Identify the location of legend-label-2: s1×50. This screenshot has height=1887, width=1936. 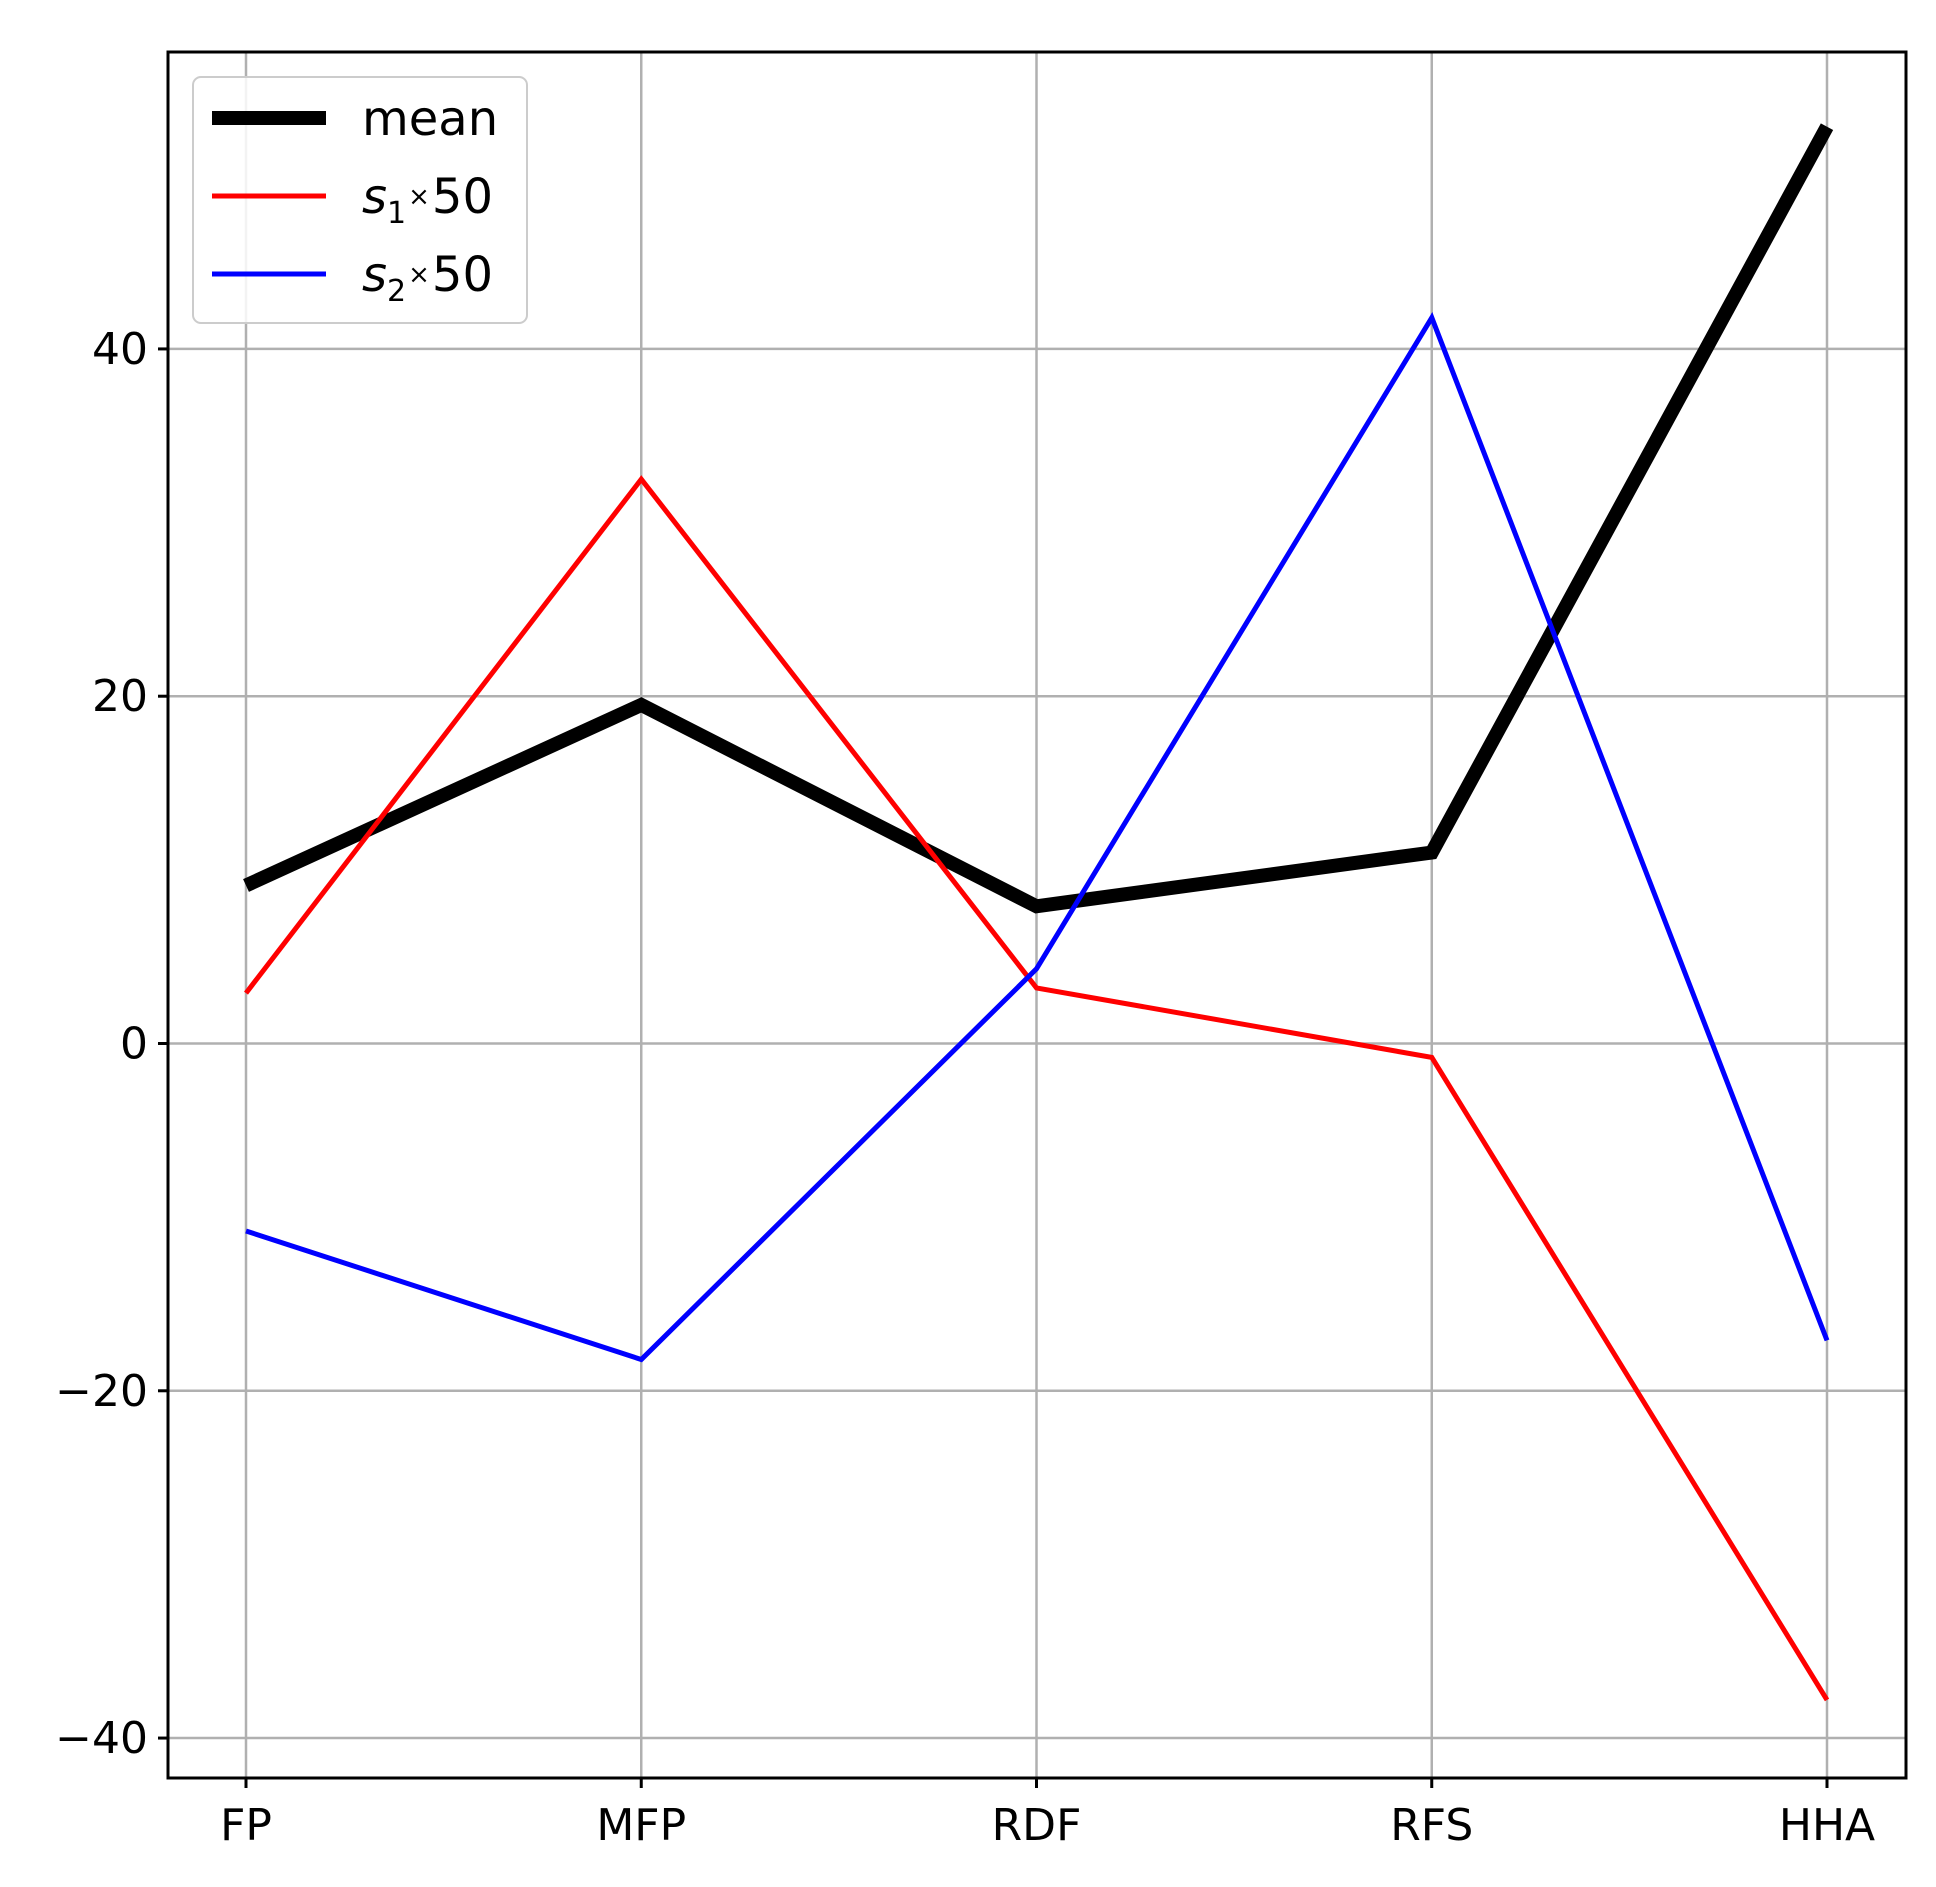
(427, 200).